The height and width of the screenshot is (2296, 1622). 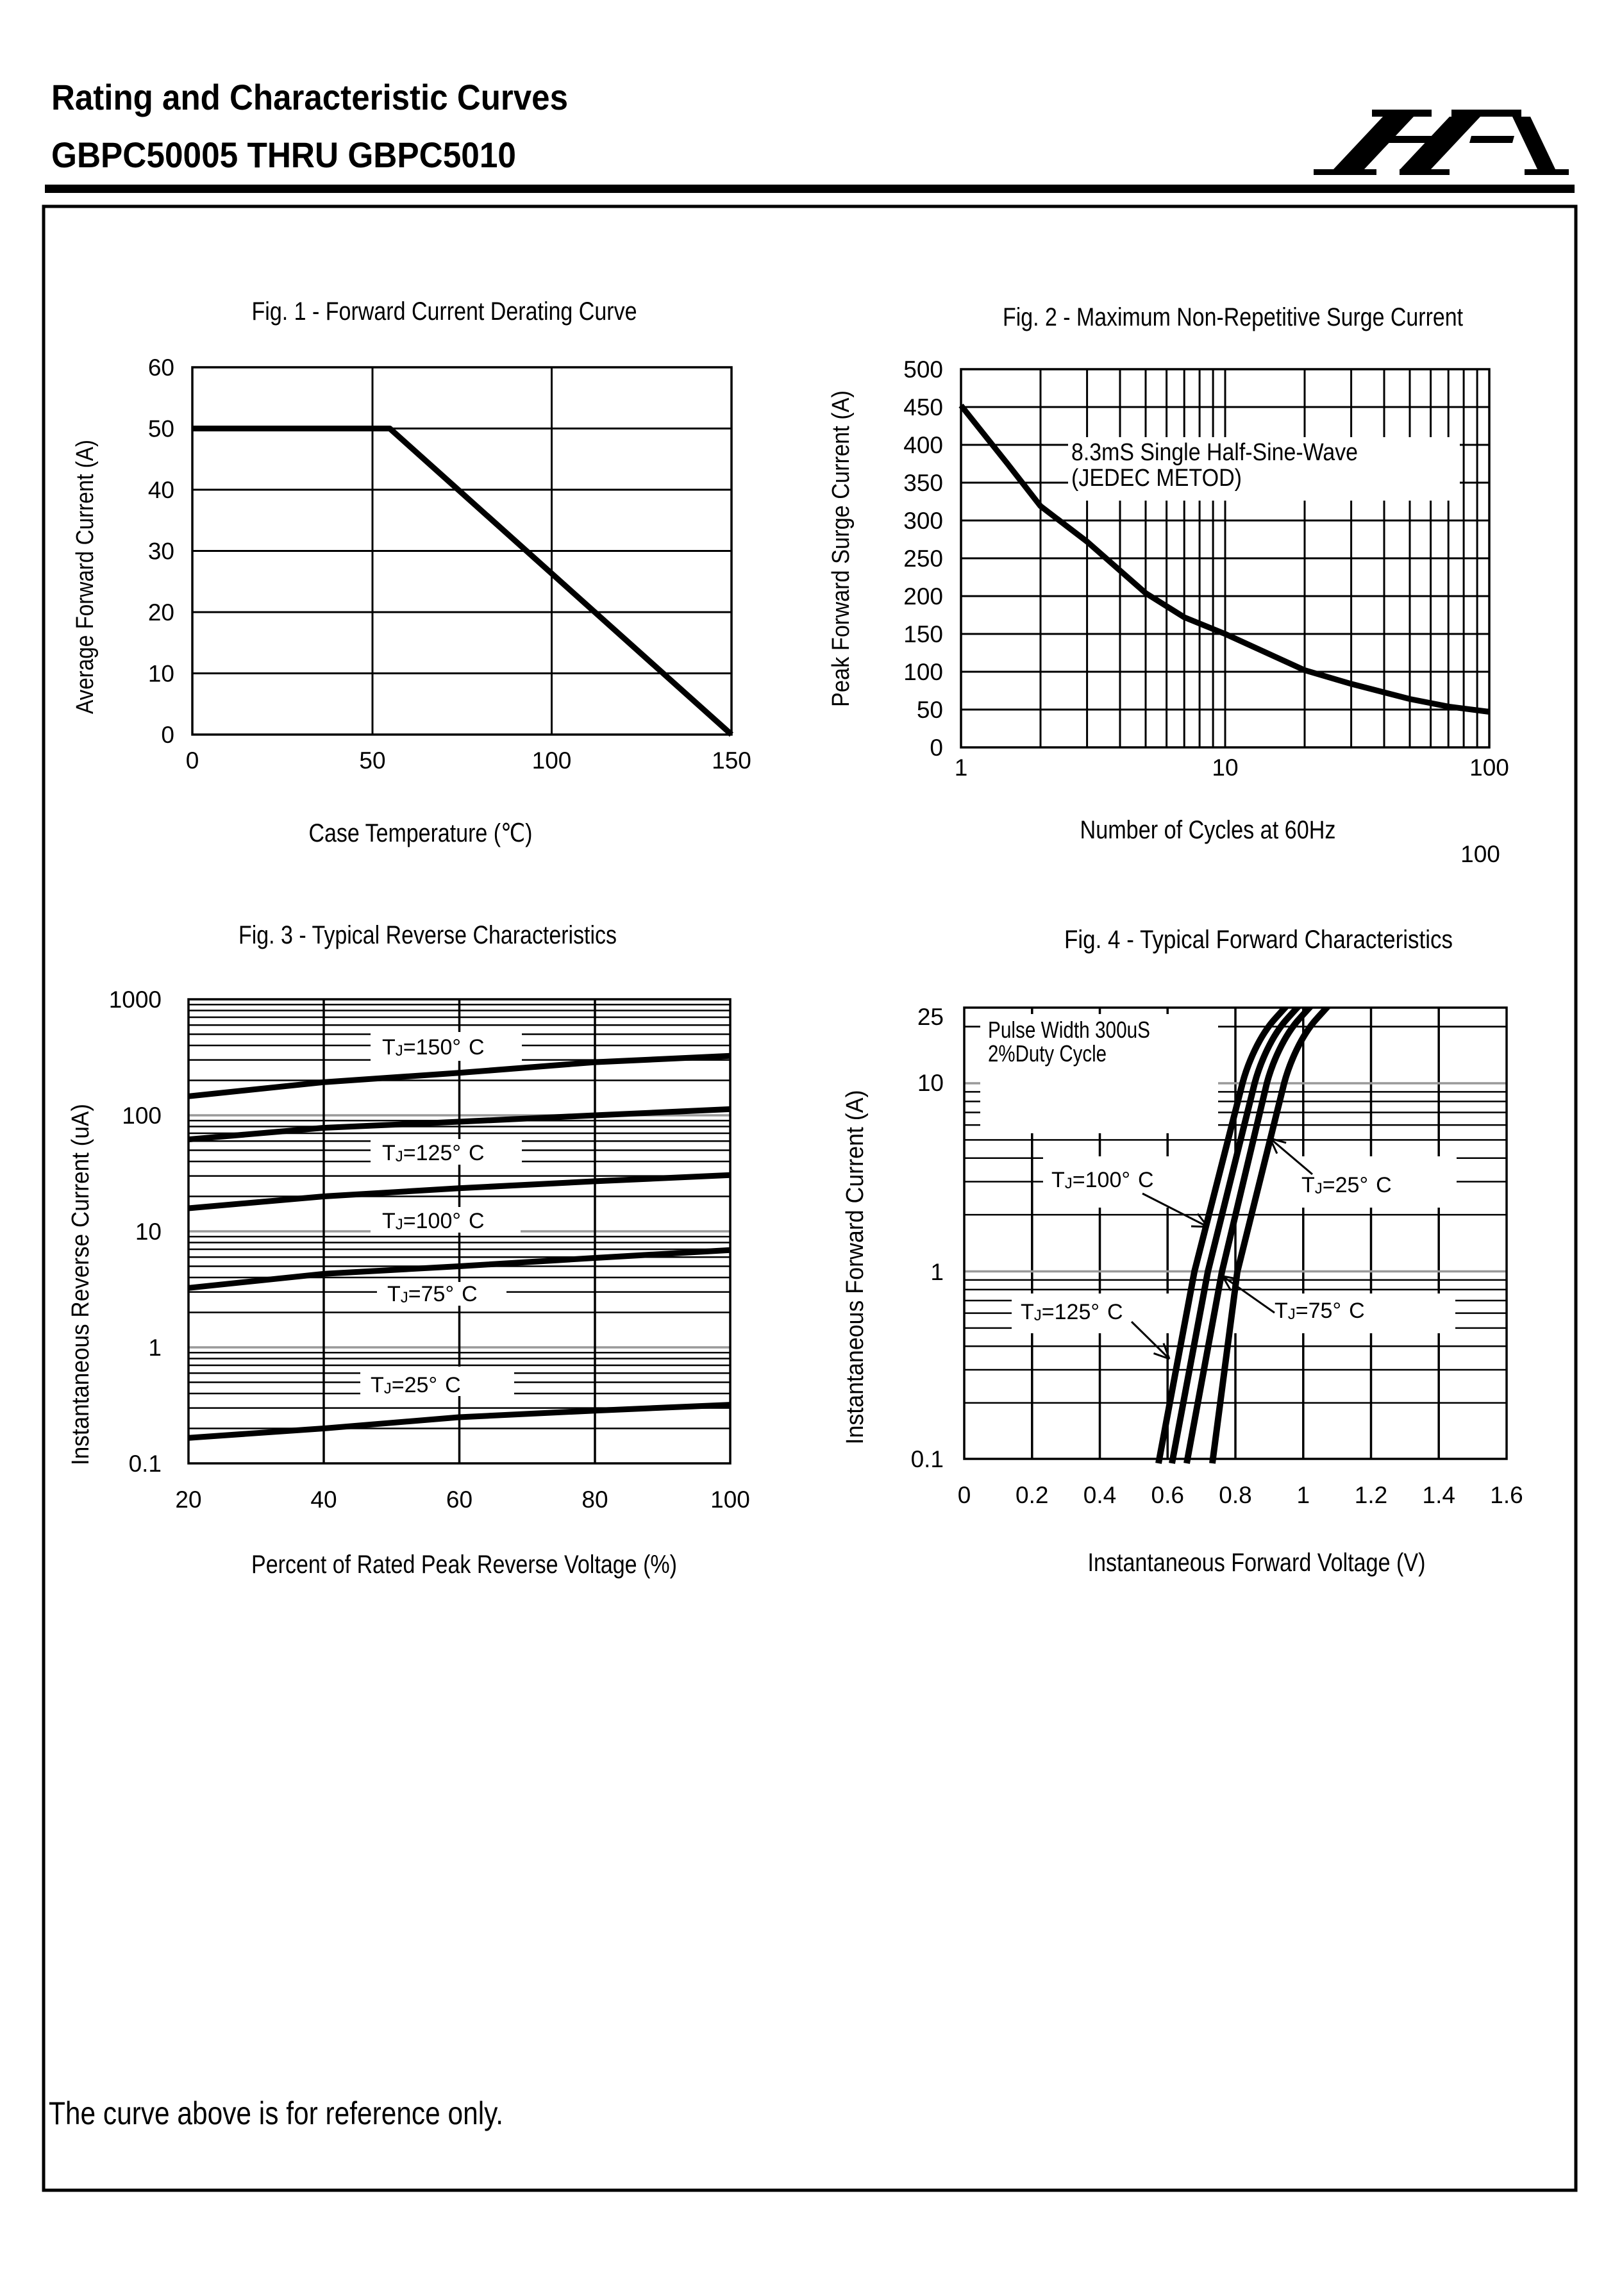 I want to click on svg-text:Fig. 3 - Typical Reverse Chara: Fig. 3 - Typical Reverse Characteristics, so click(x=427, y=935).